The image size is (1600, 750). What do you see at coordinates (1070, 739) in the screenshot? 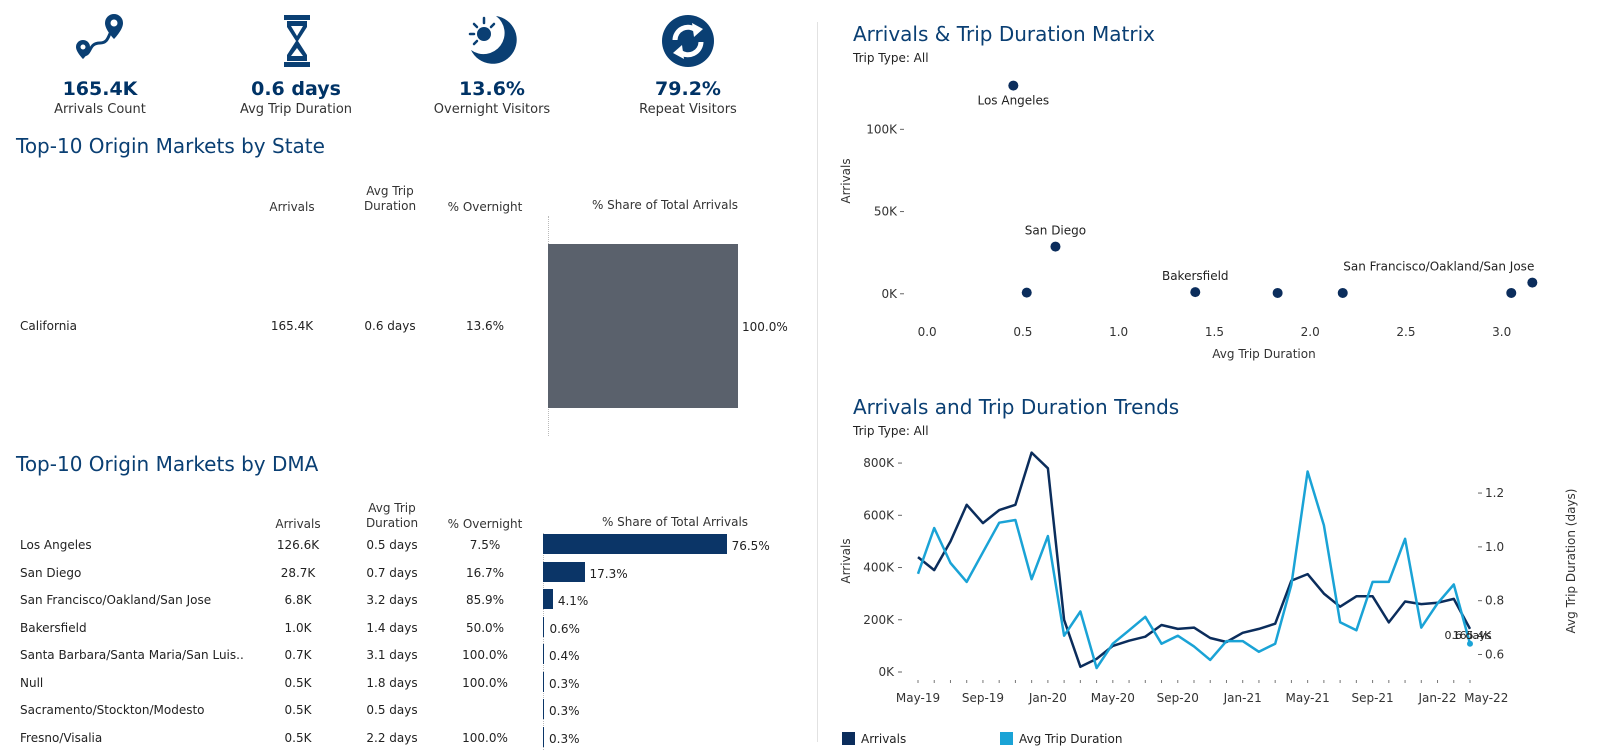
I see `legend-label: Avg Trip Duration` at bounding box center [1070, 739].